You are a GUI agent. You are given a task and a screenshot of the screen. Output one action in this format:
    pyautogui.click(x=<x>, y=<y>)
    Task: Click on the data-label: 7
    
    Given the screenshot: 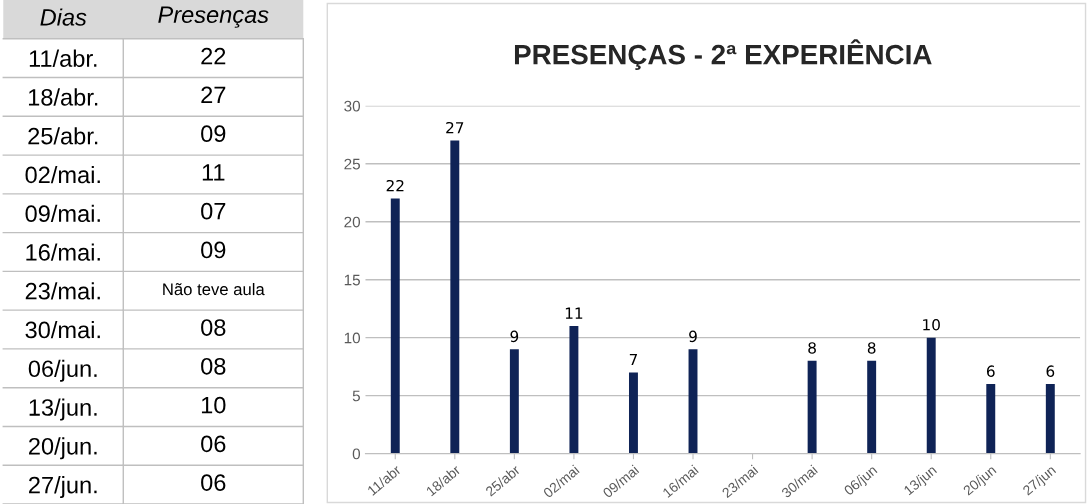 What is the action you would take?
    pyautogui.click(x=633, y=359)
    